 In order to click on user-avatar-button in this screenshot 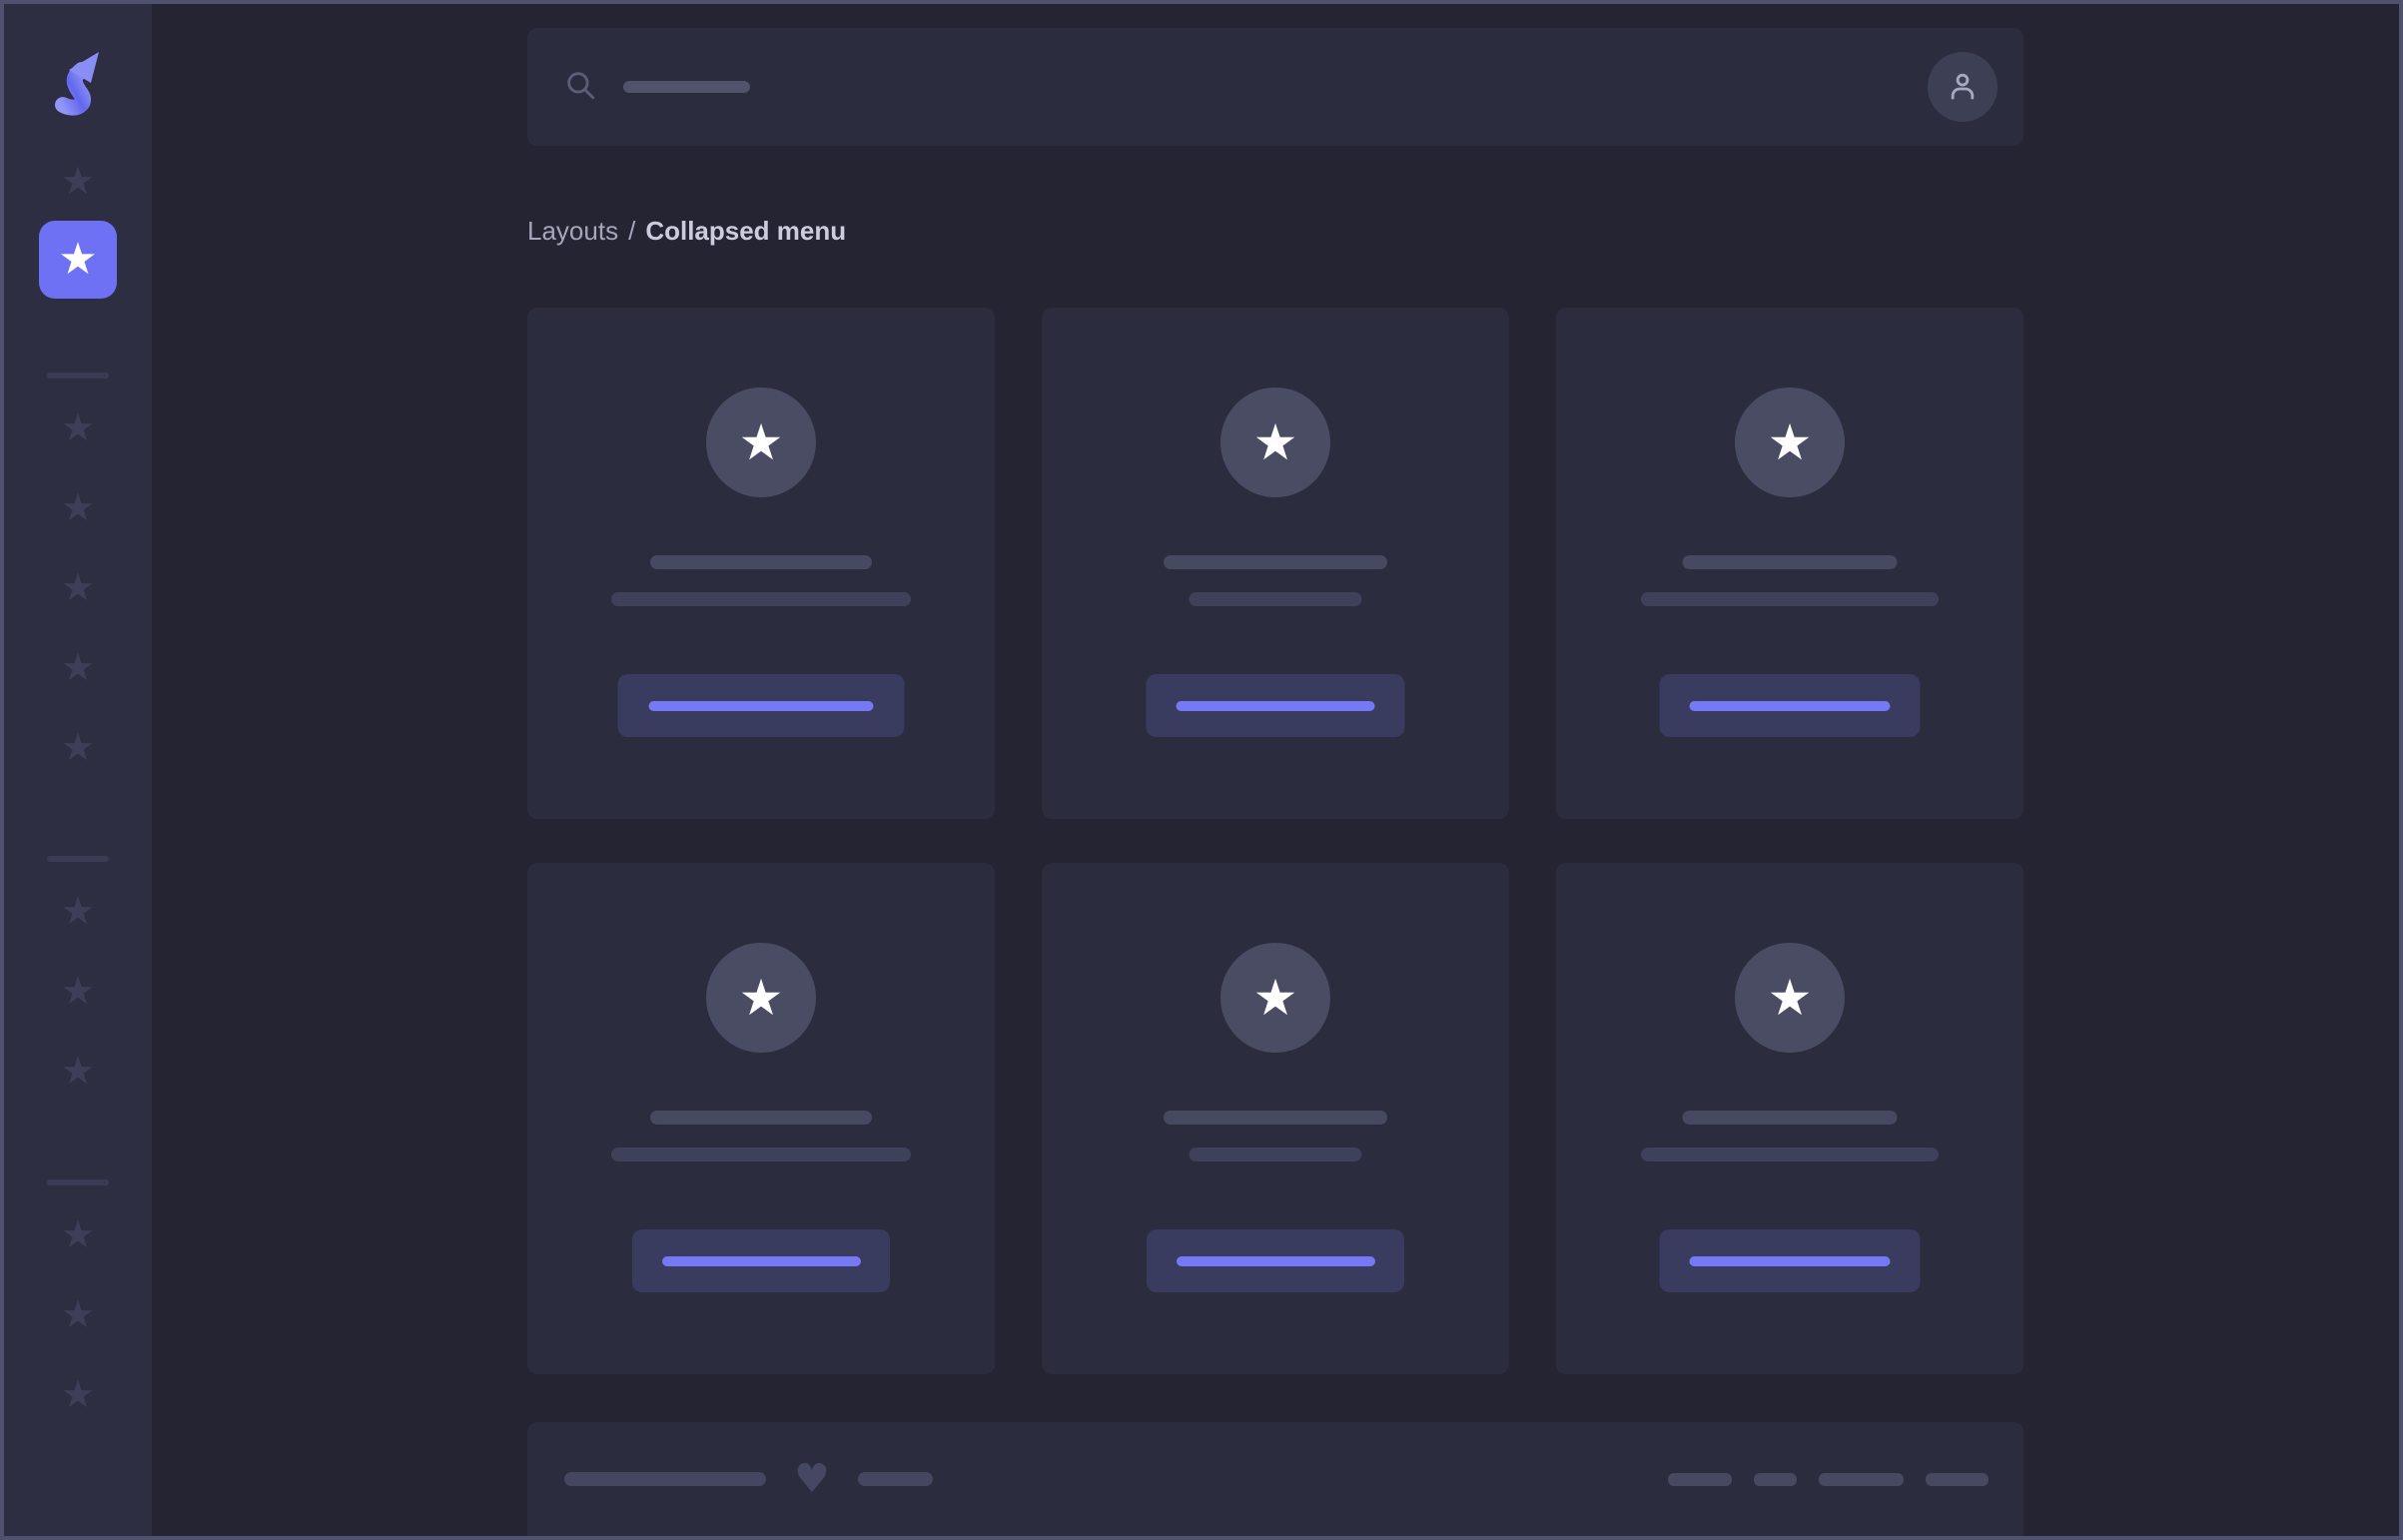, I will do `click(1963, 87)`.